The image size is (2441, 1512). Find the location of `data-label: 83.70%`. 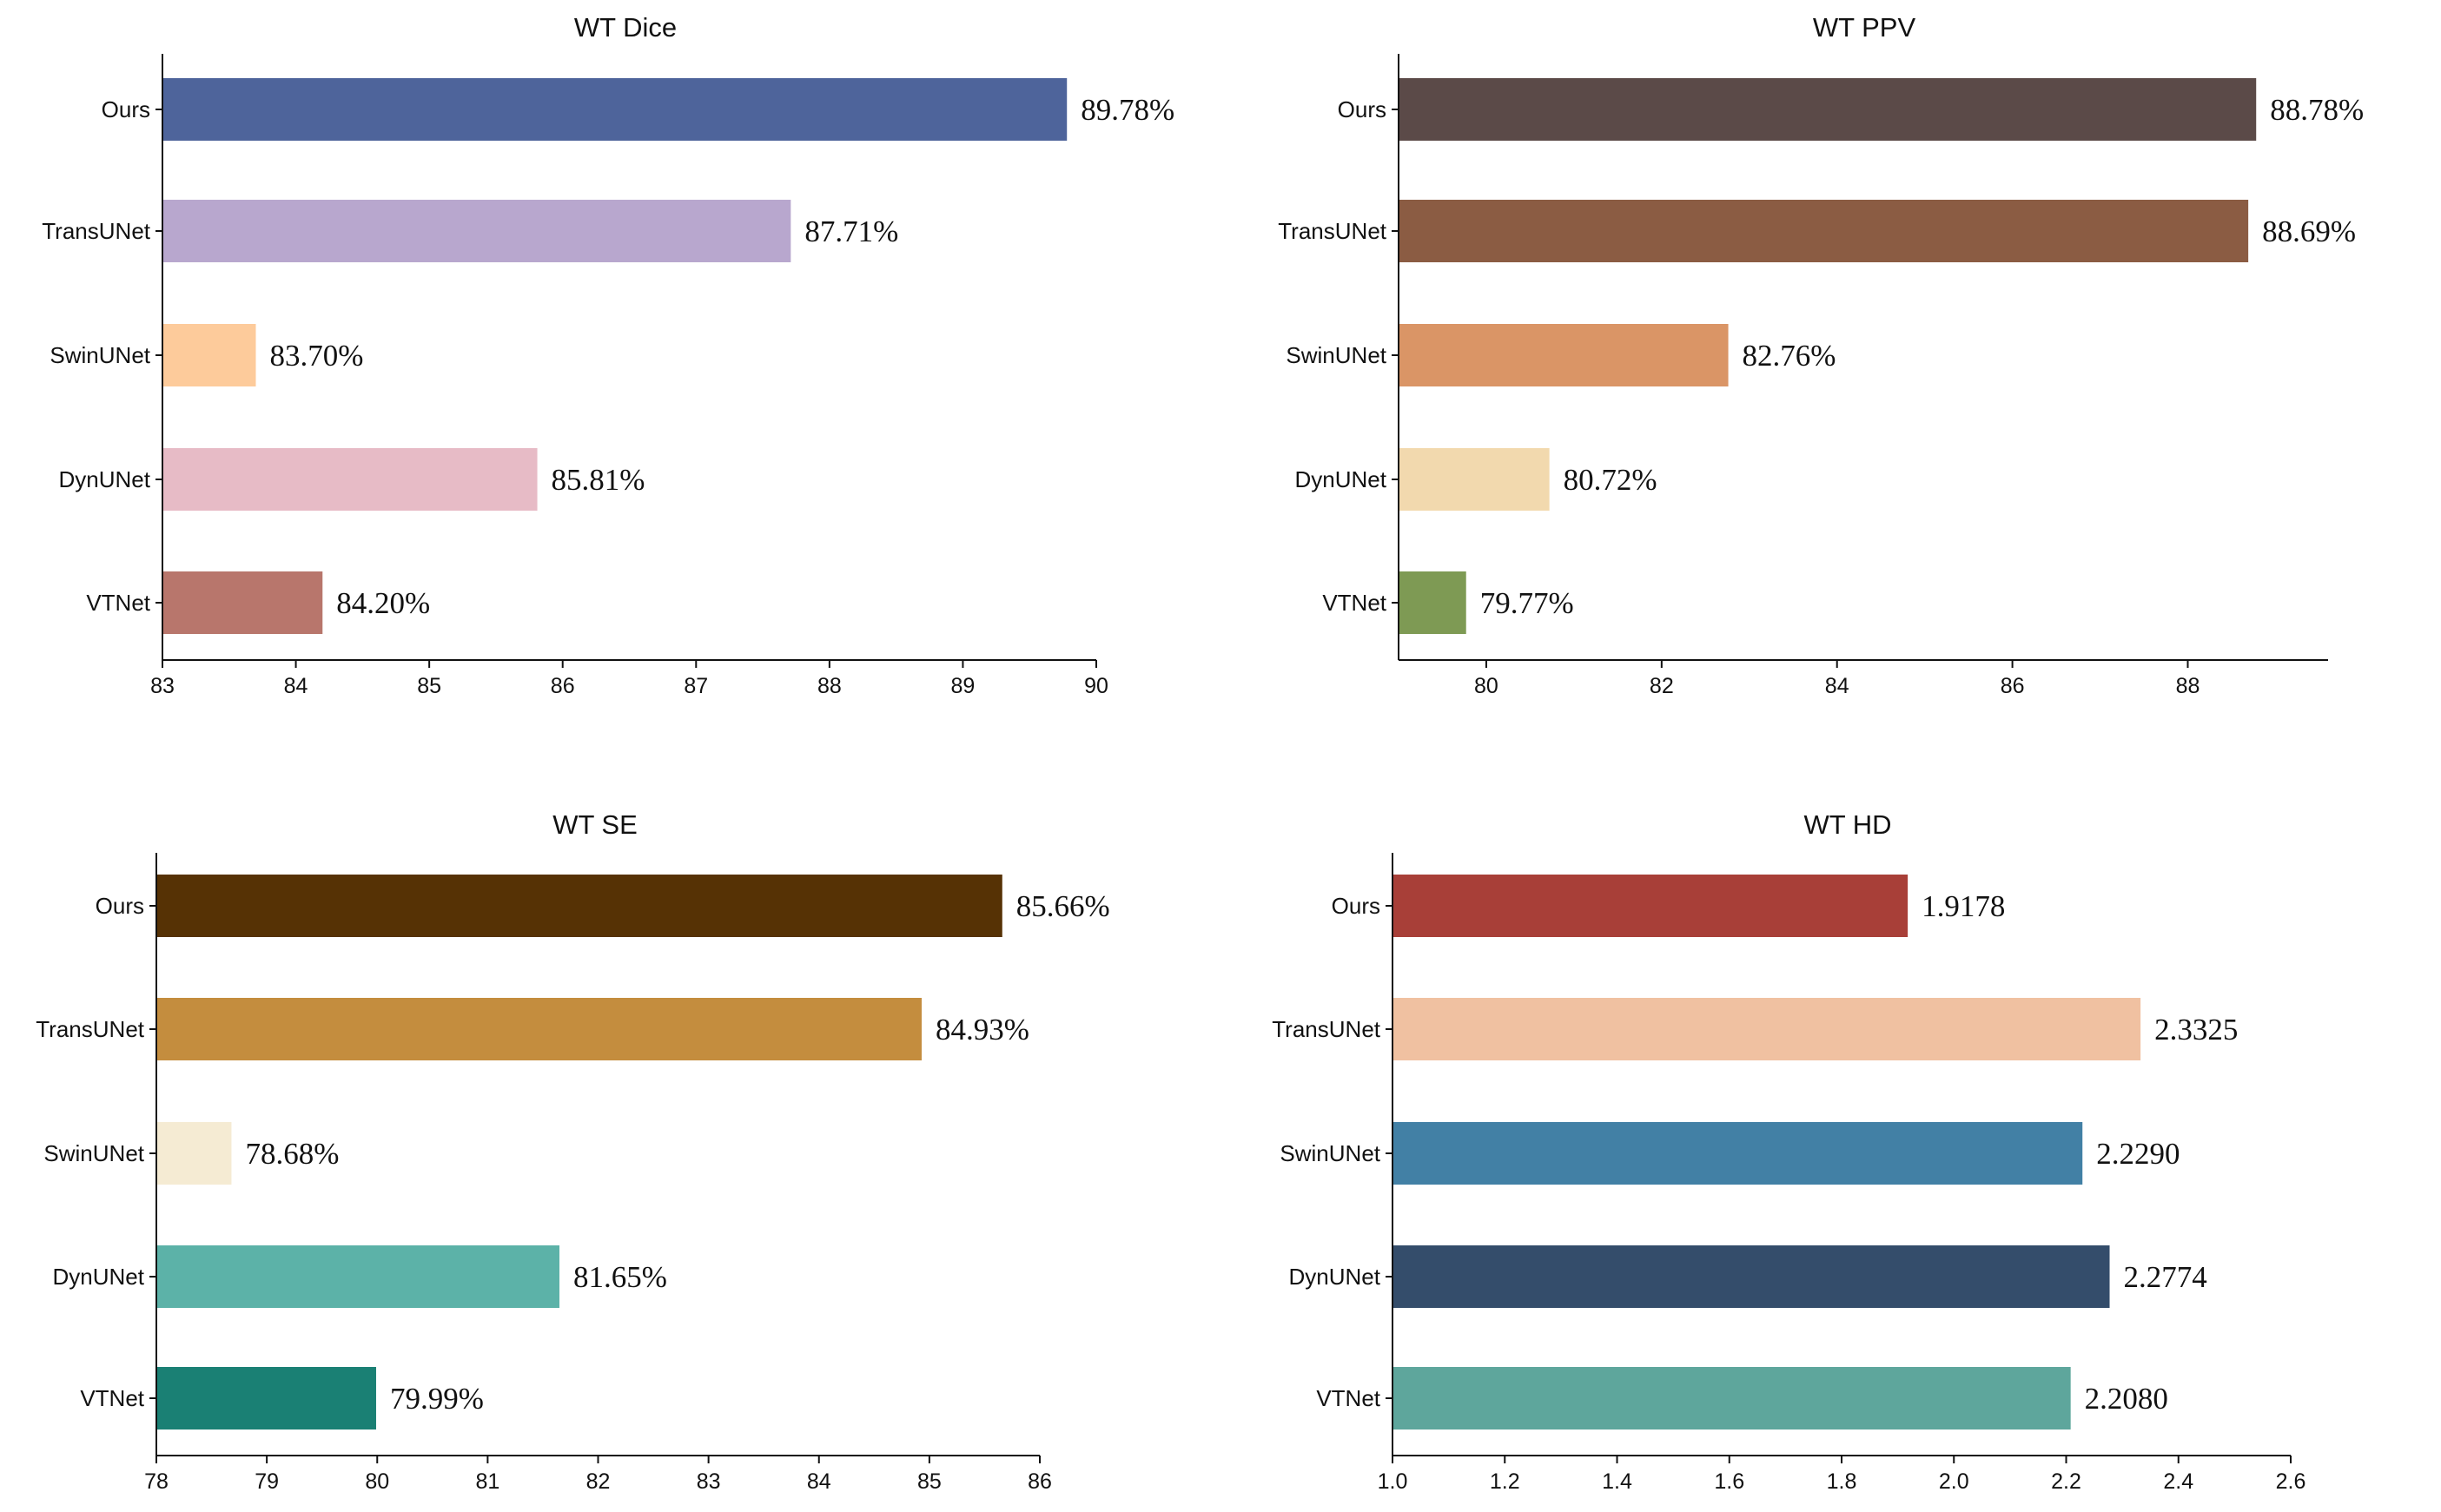

data-label: 83.70% is located at coordinates (317, 356).